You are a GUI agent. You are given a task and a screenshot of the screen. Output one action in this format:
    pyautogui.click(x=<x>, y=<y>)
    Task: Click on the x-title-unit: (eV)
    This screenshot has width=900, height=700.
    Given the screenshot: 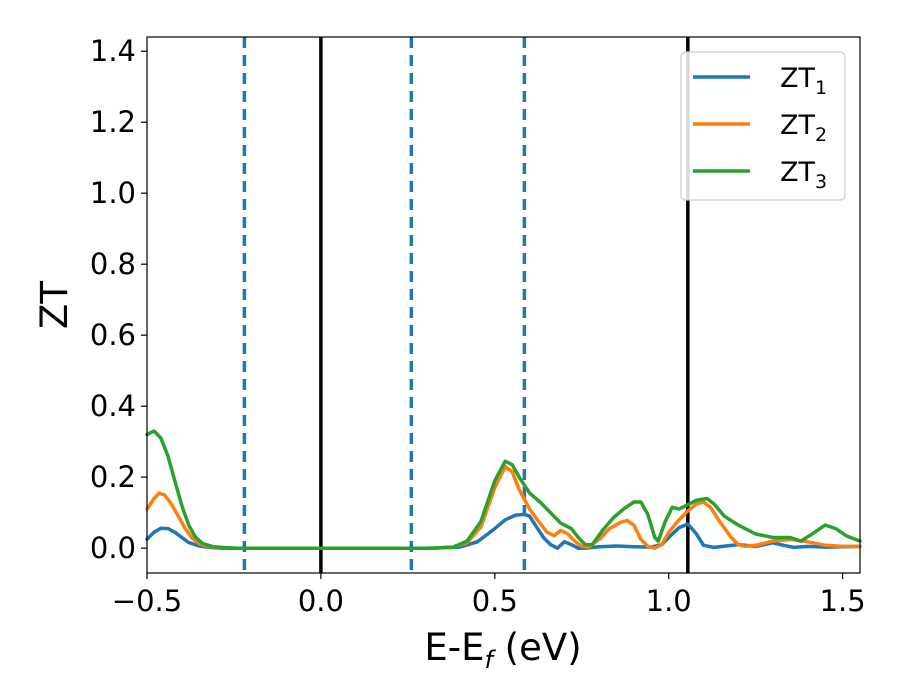 What is the action you would take?
    pyautogui.click(x=537, y=647)
    